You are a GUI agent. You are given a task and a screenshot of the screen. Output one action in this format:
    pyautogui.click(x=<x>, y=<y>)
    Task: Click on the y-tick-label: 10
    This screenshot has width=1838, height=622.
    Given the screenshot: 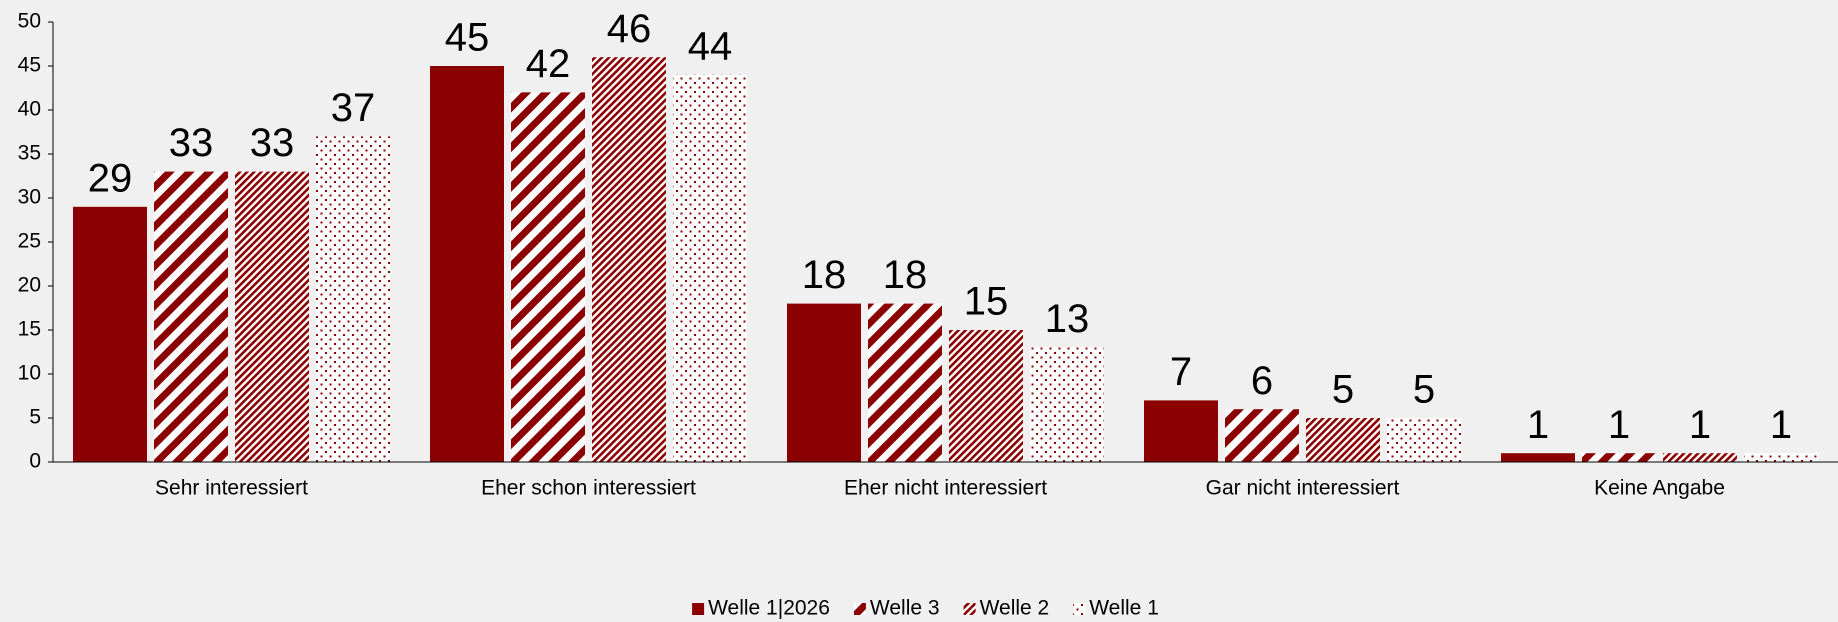 What is the action you would take?
    pyautogui.click(x=29, y=373)
    